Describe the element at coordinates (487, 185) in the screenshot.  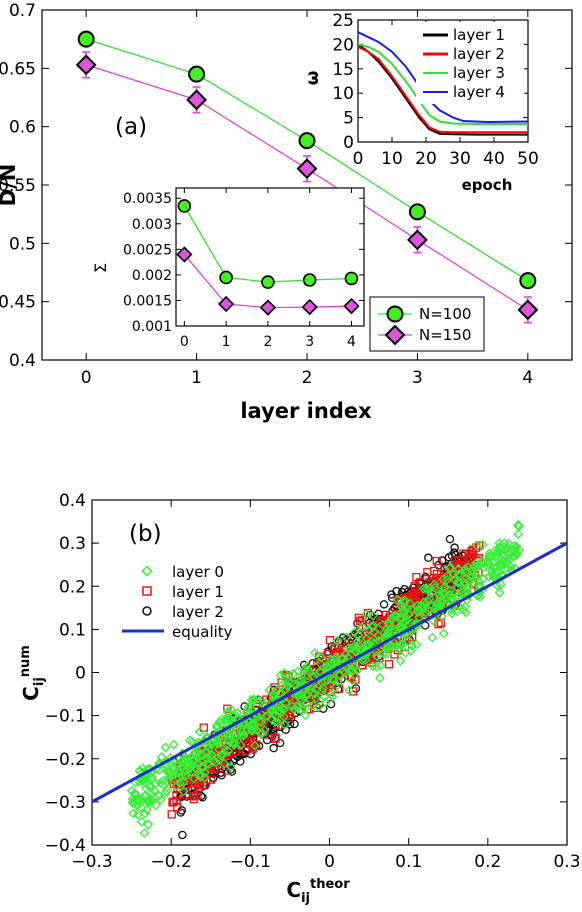
I see `inset-omega-xlabel: epoch` at that location.